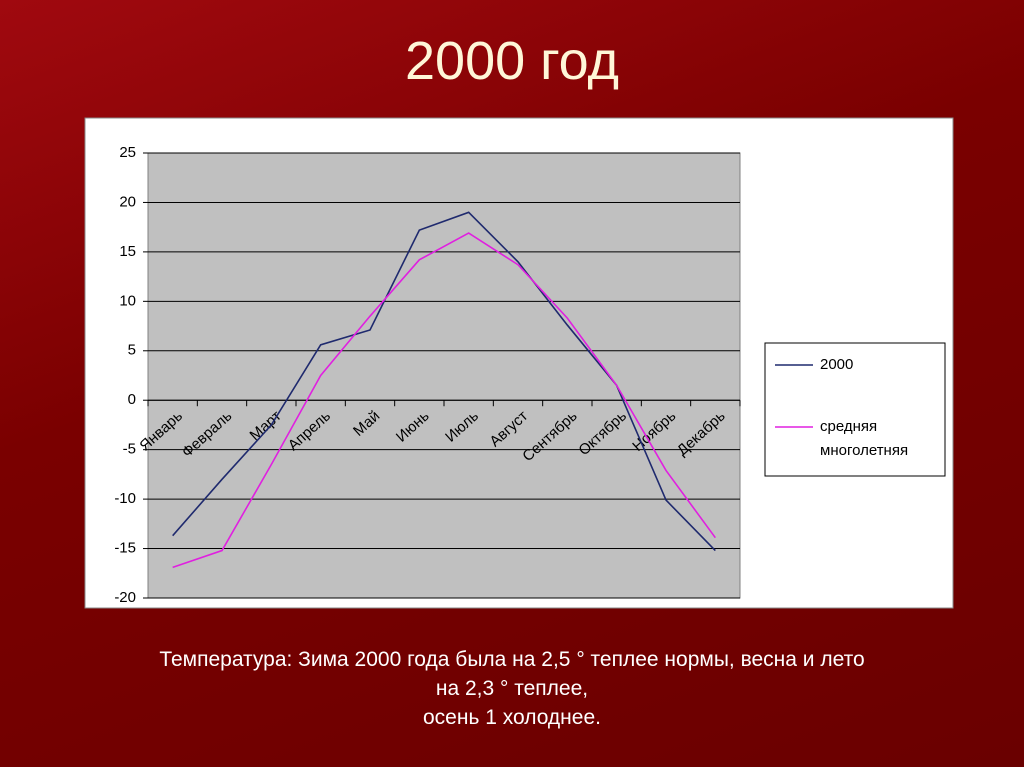  What do you see at coordinates (864, 438) in the screenshot?
I see `legend-label: средняя многолетняя` at bounding box center [864, 438].